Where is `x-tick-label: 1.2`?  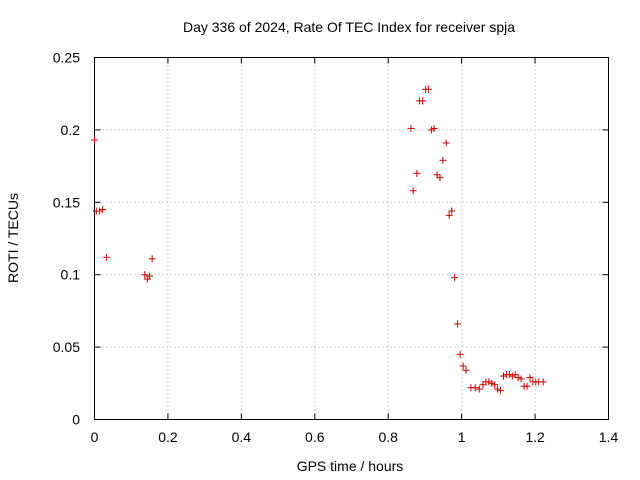 x-tick-label: 1.2 is located at coordinates (535, 437).